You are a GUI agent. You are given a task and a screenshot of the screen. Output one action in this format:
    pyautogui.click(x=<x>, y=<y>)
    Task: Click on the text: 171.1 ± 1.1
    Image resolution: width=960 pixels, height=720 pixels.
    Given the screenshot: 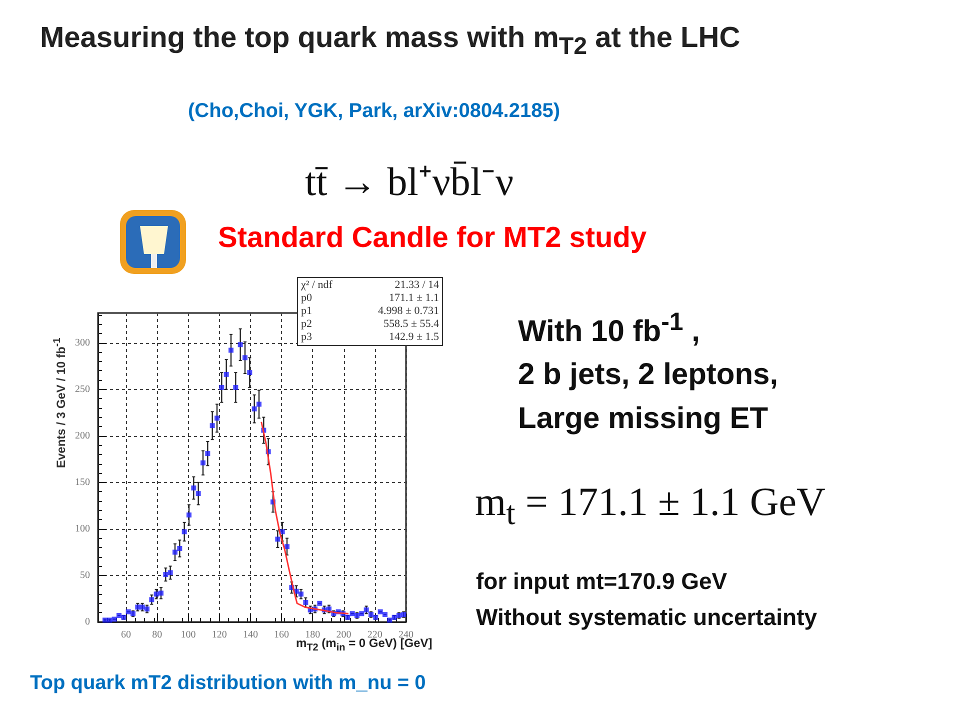 What is the action you would take?
    pyautogui.click(x=413, y=298)
    